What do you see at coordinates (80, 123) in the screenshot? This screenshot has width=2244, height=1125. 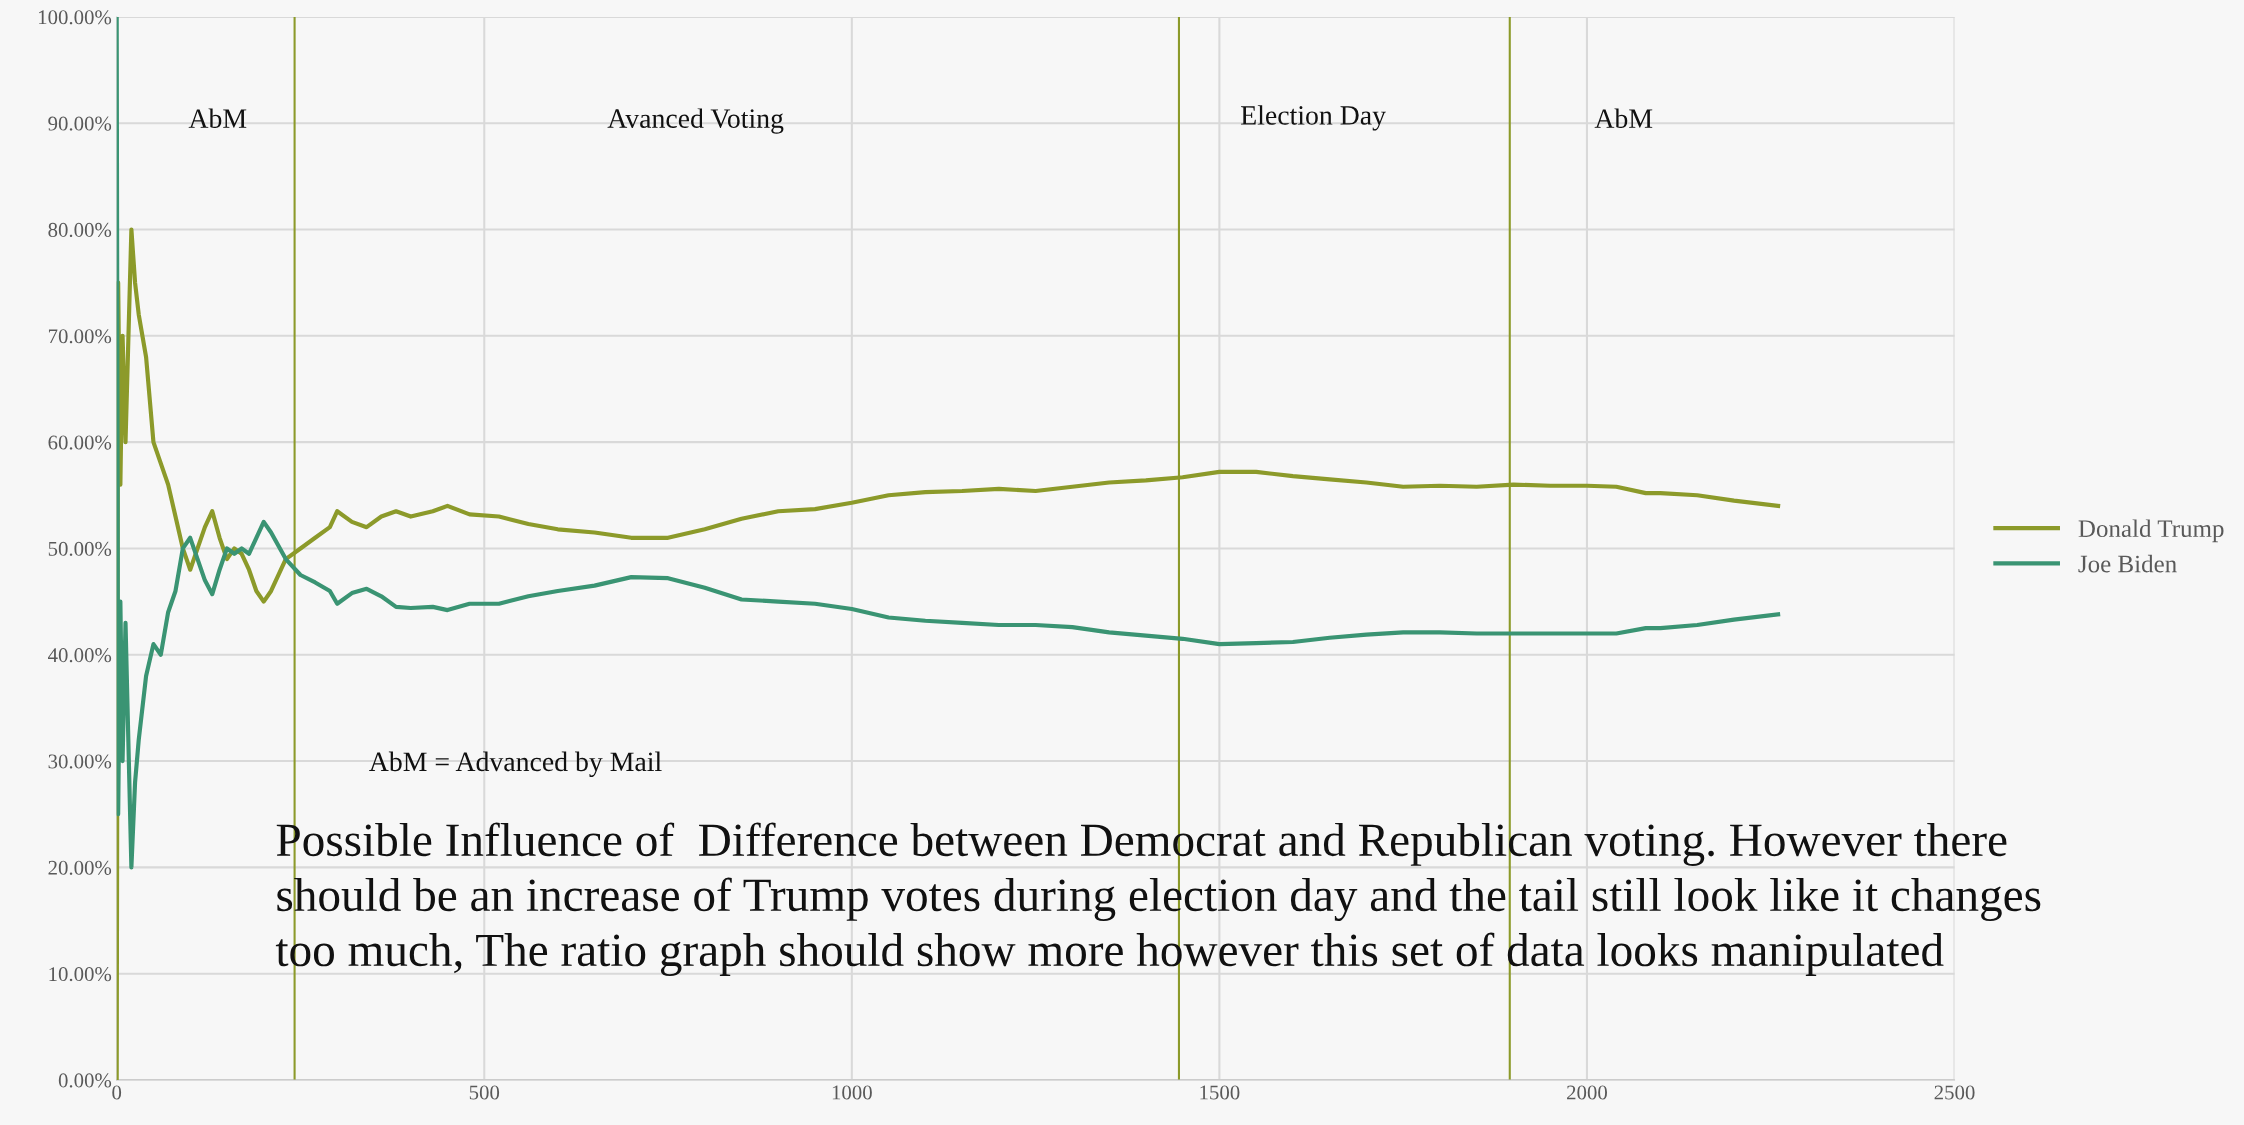 I see `y-tick-label: 90.00%` at bounding box center [80, 123].